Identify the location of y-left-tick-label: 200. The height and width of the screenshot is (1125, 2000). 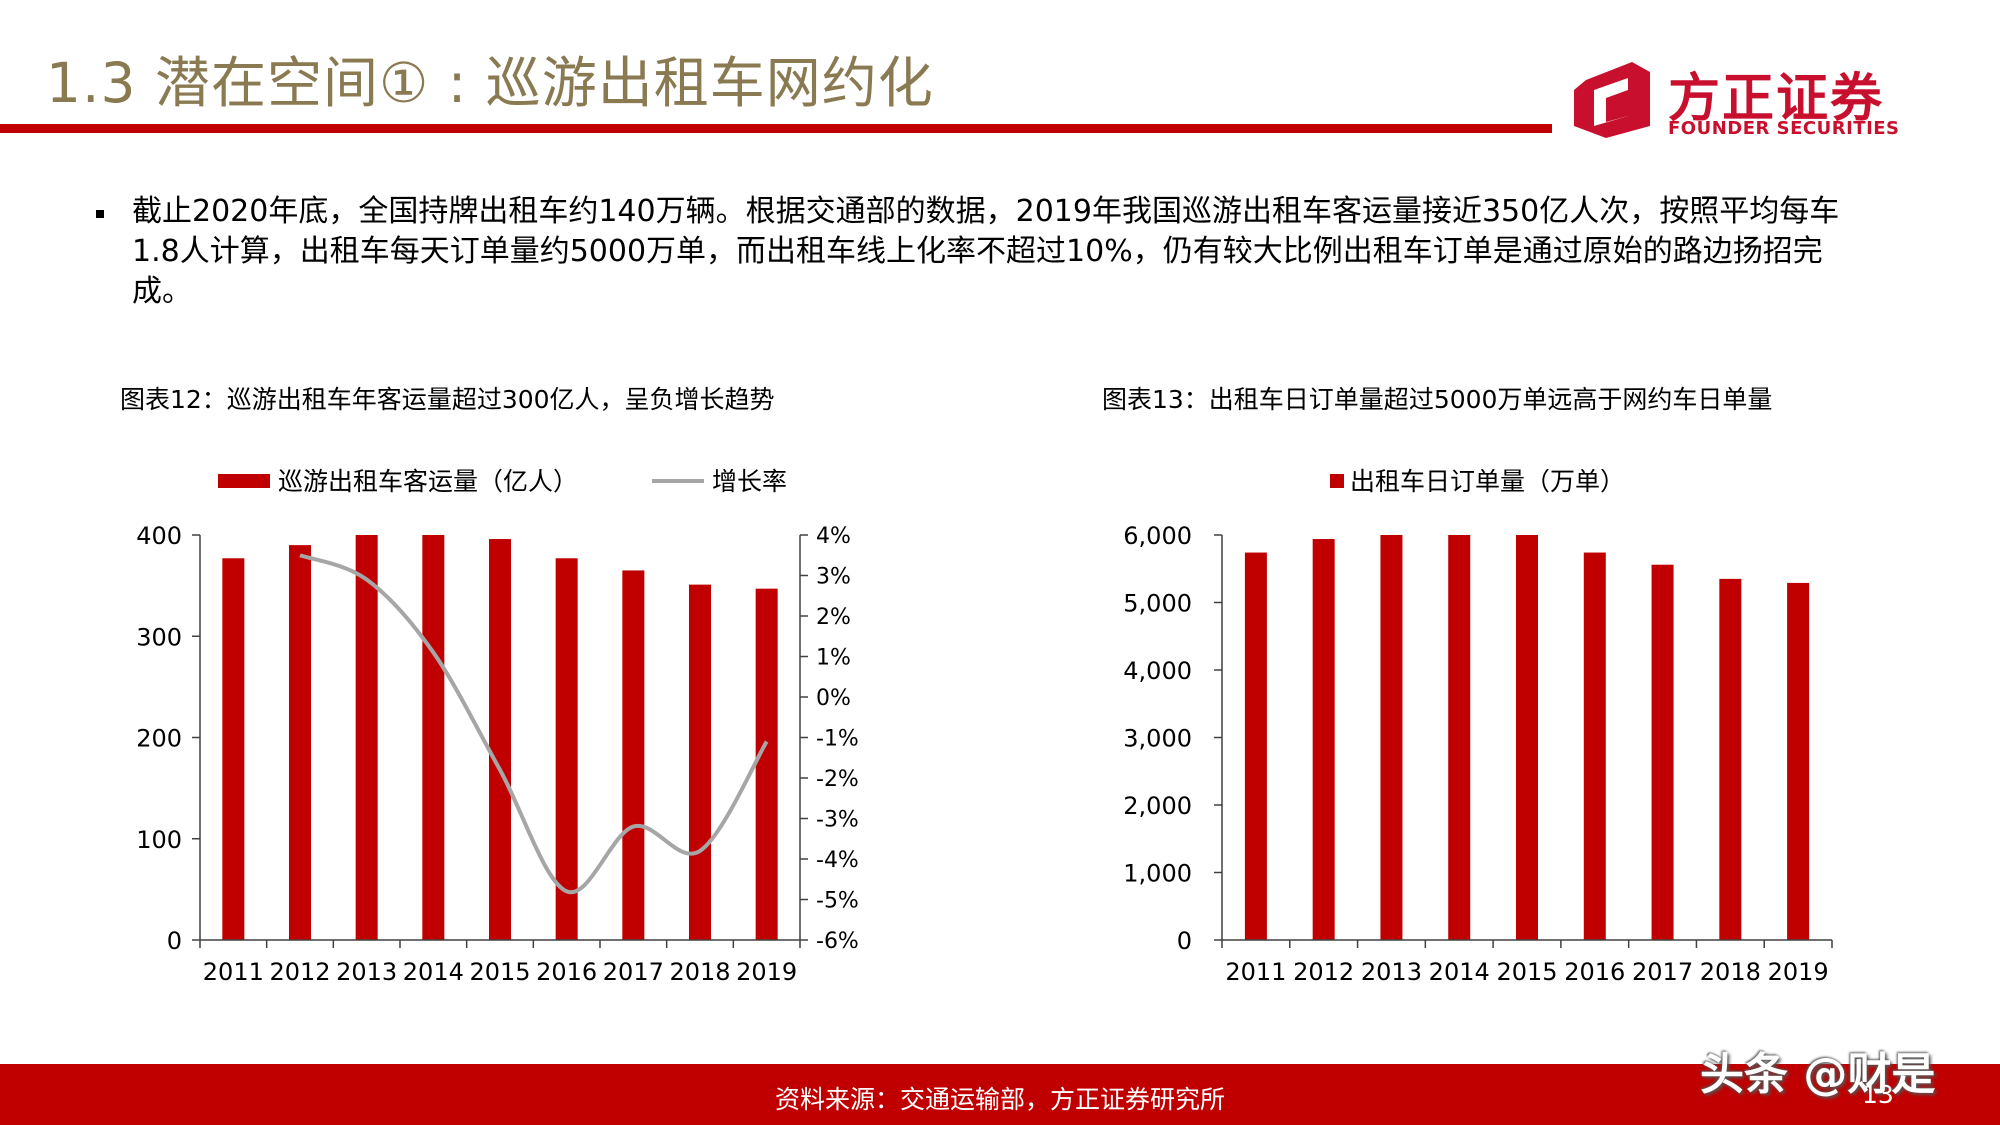
(159, 739).